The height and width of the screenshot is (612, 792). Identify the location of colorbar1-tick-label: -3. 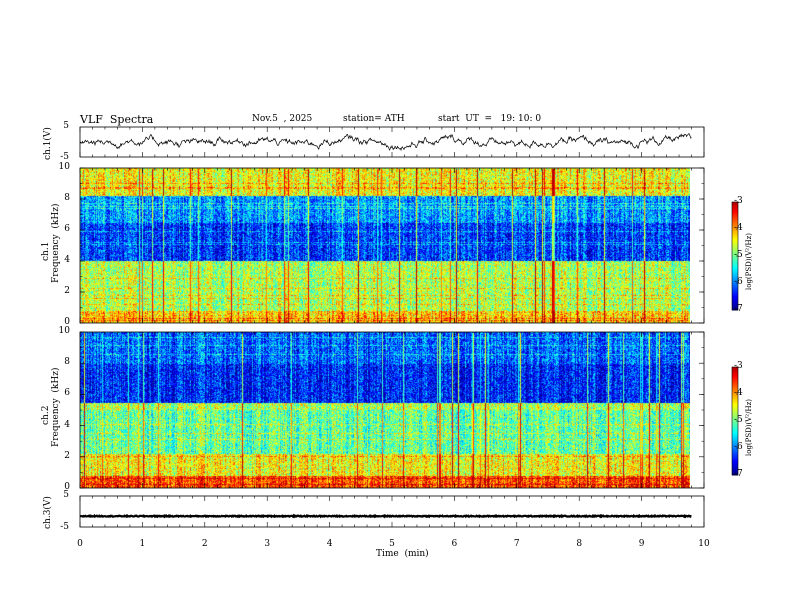
(738, 201).